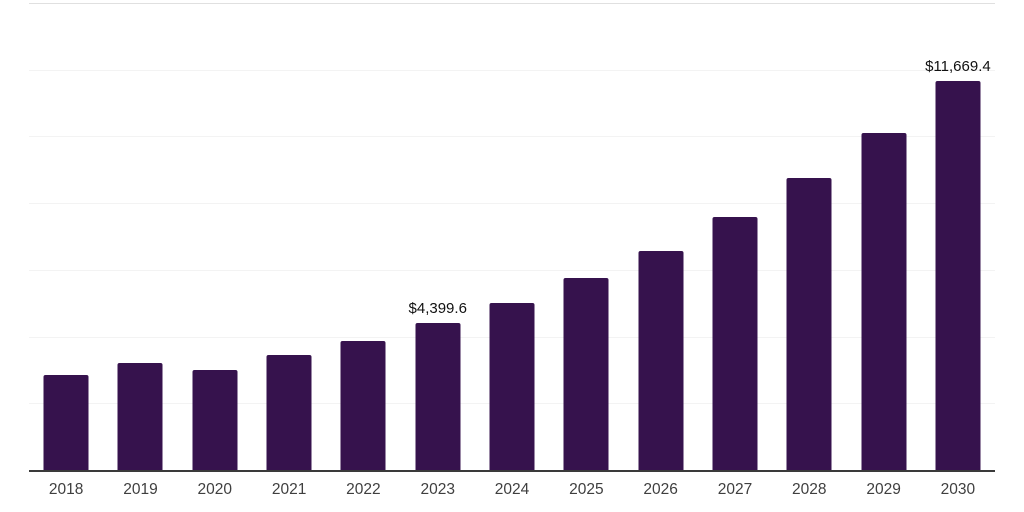 This screenshot has width=1024, height=512. What do you see at coordinates (289, 489) in the screenshot?
I see `x-tick-label-2021: 2021` at bounding box center [289, 489].